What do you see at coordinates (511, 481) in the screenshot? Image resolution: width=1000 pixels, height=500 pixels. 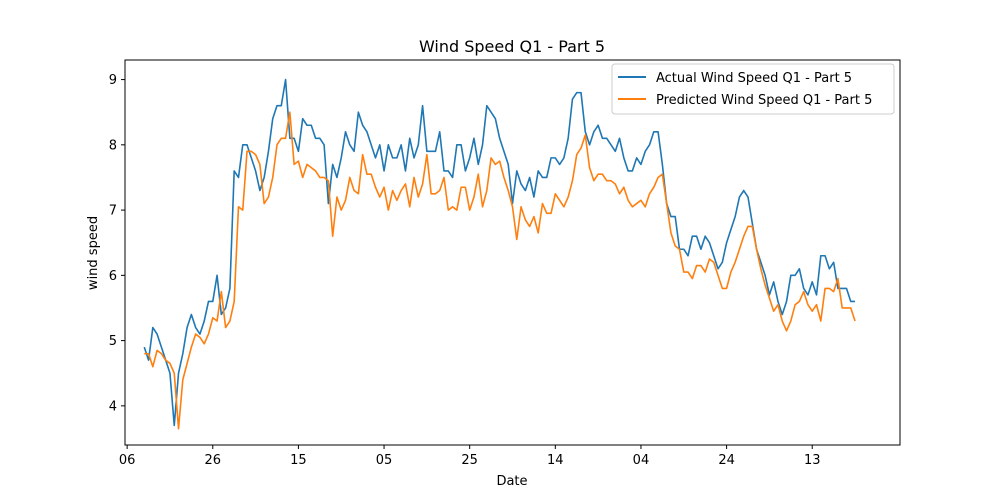 I see `x-axis-label: Date` at bounding box center [511, 481].